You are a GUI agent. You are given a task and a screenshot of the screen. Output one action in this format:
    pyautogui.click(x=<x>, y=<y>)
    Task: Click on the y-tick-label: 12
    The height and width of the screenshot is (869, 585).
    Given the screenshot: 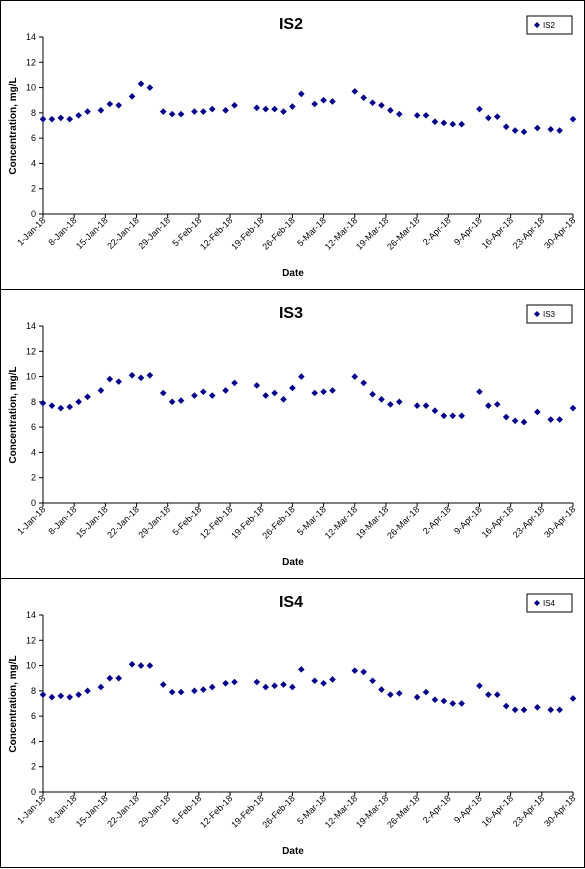 What is the action you would take?
    pyautogui.click(x=31, y=62)
    